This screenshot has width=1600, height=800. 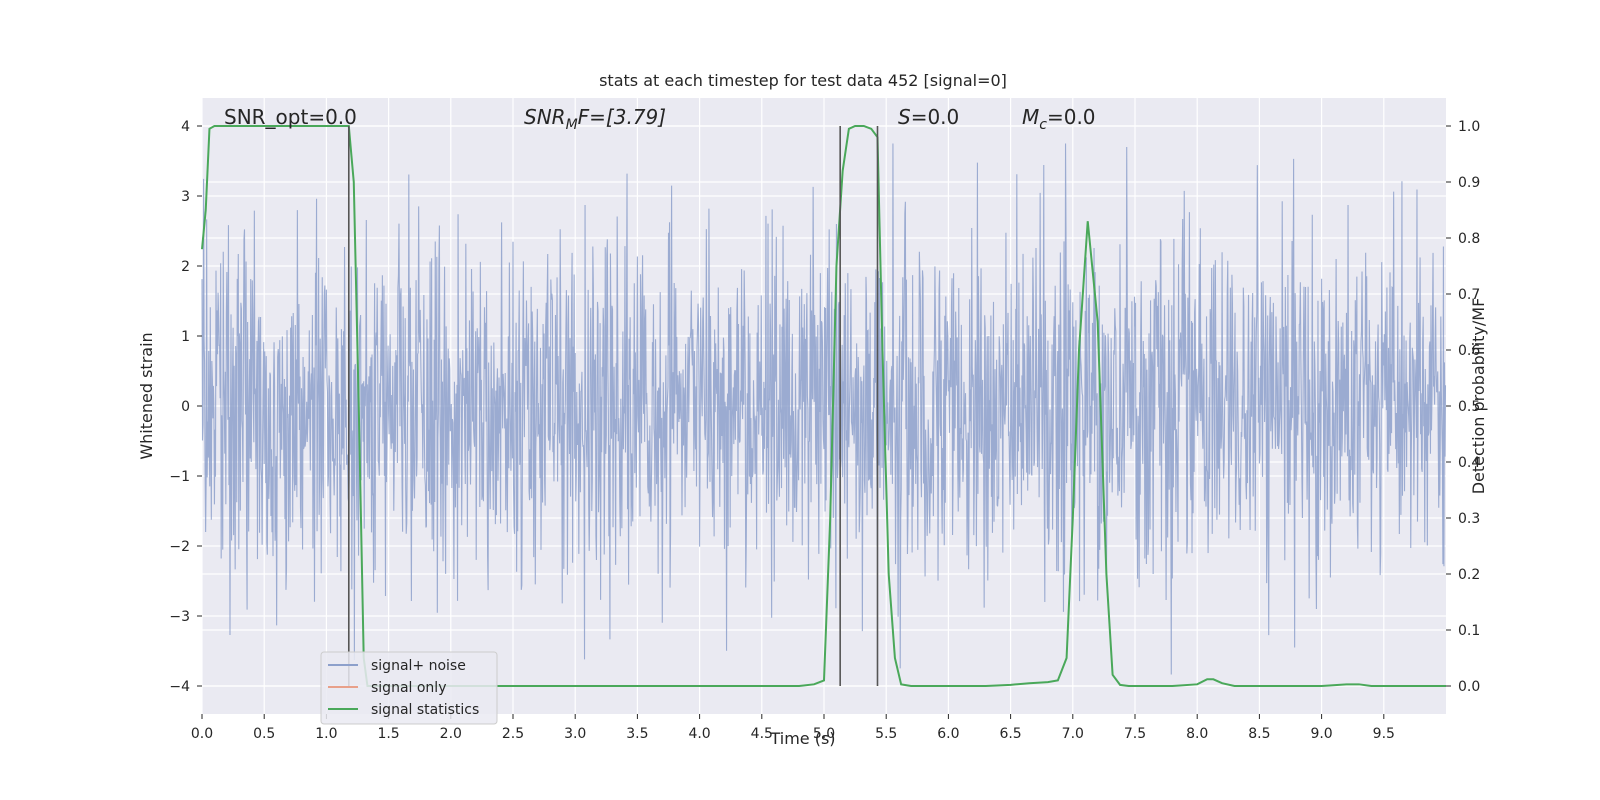 I want to click on legend-box, so click(x=409, y=688).